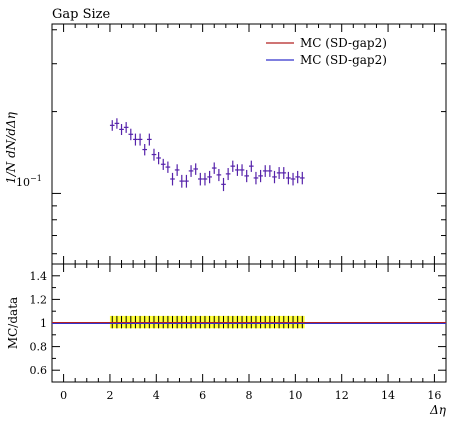 The height and width of the screenshot is (422, 461). I want to click on legend-label-blue: MC (SD-gap2), so click(343, 60).